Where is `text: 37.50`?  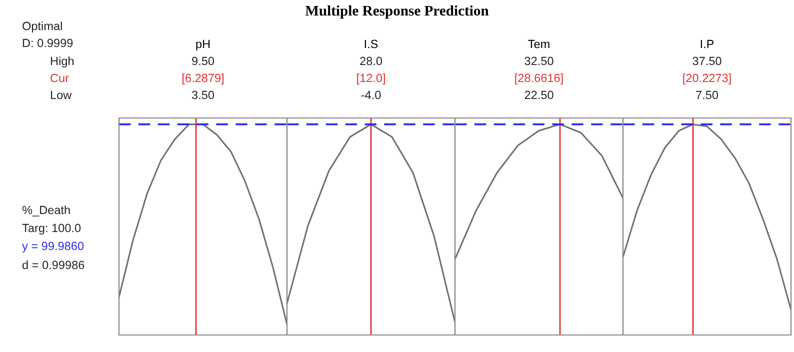 text: 37.50 is located at coordinates (707, 61).